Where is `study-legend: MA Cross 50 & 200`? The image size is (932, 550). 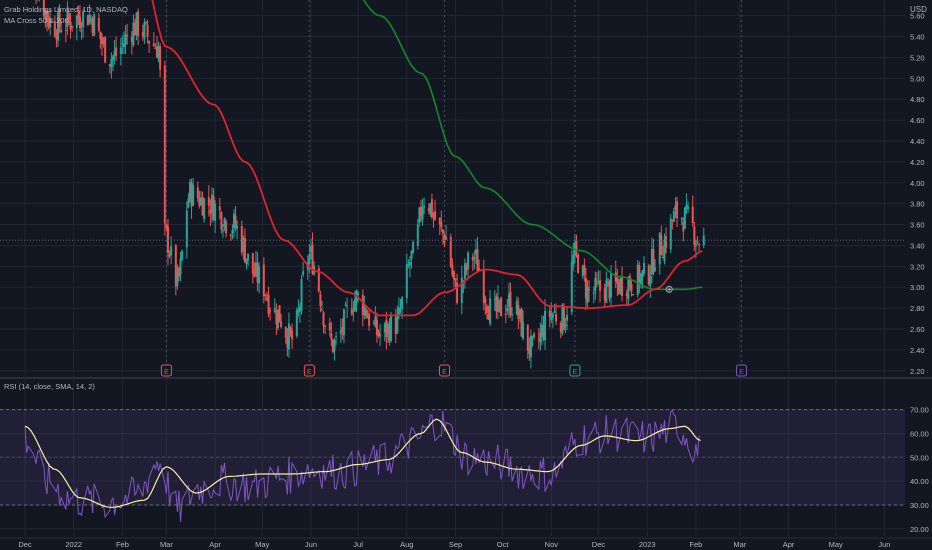 study-legend: MA Cross 50 & 200 is located at coordinates (36, 20).